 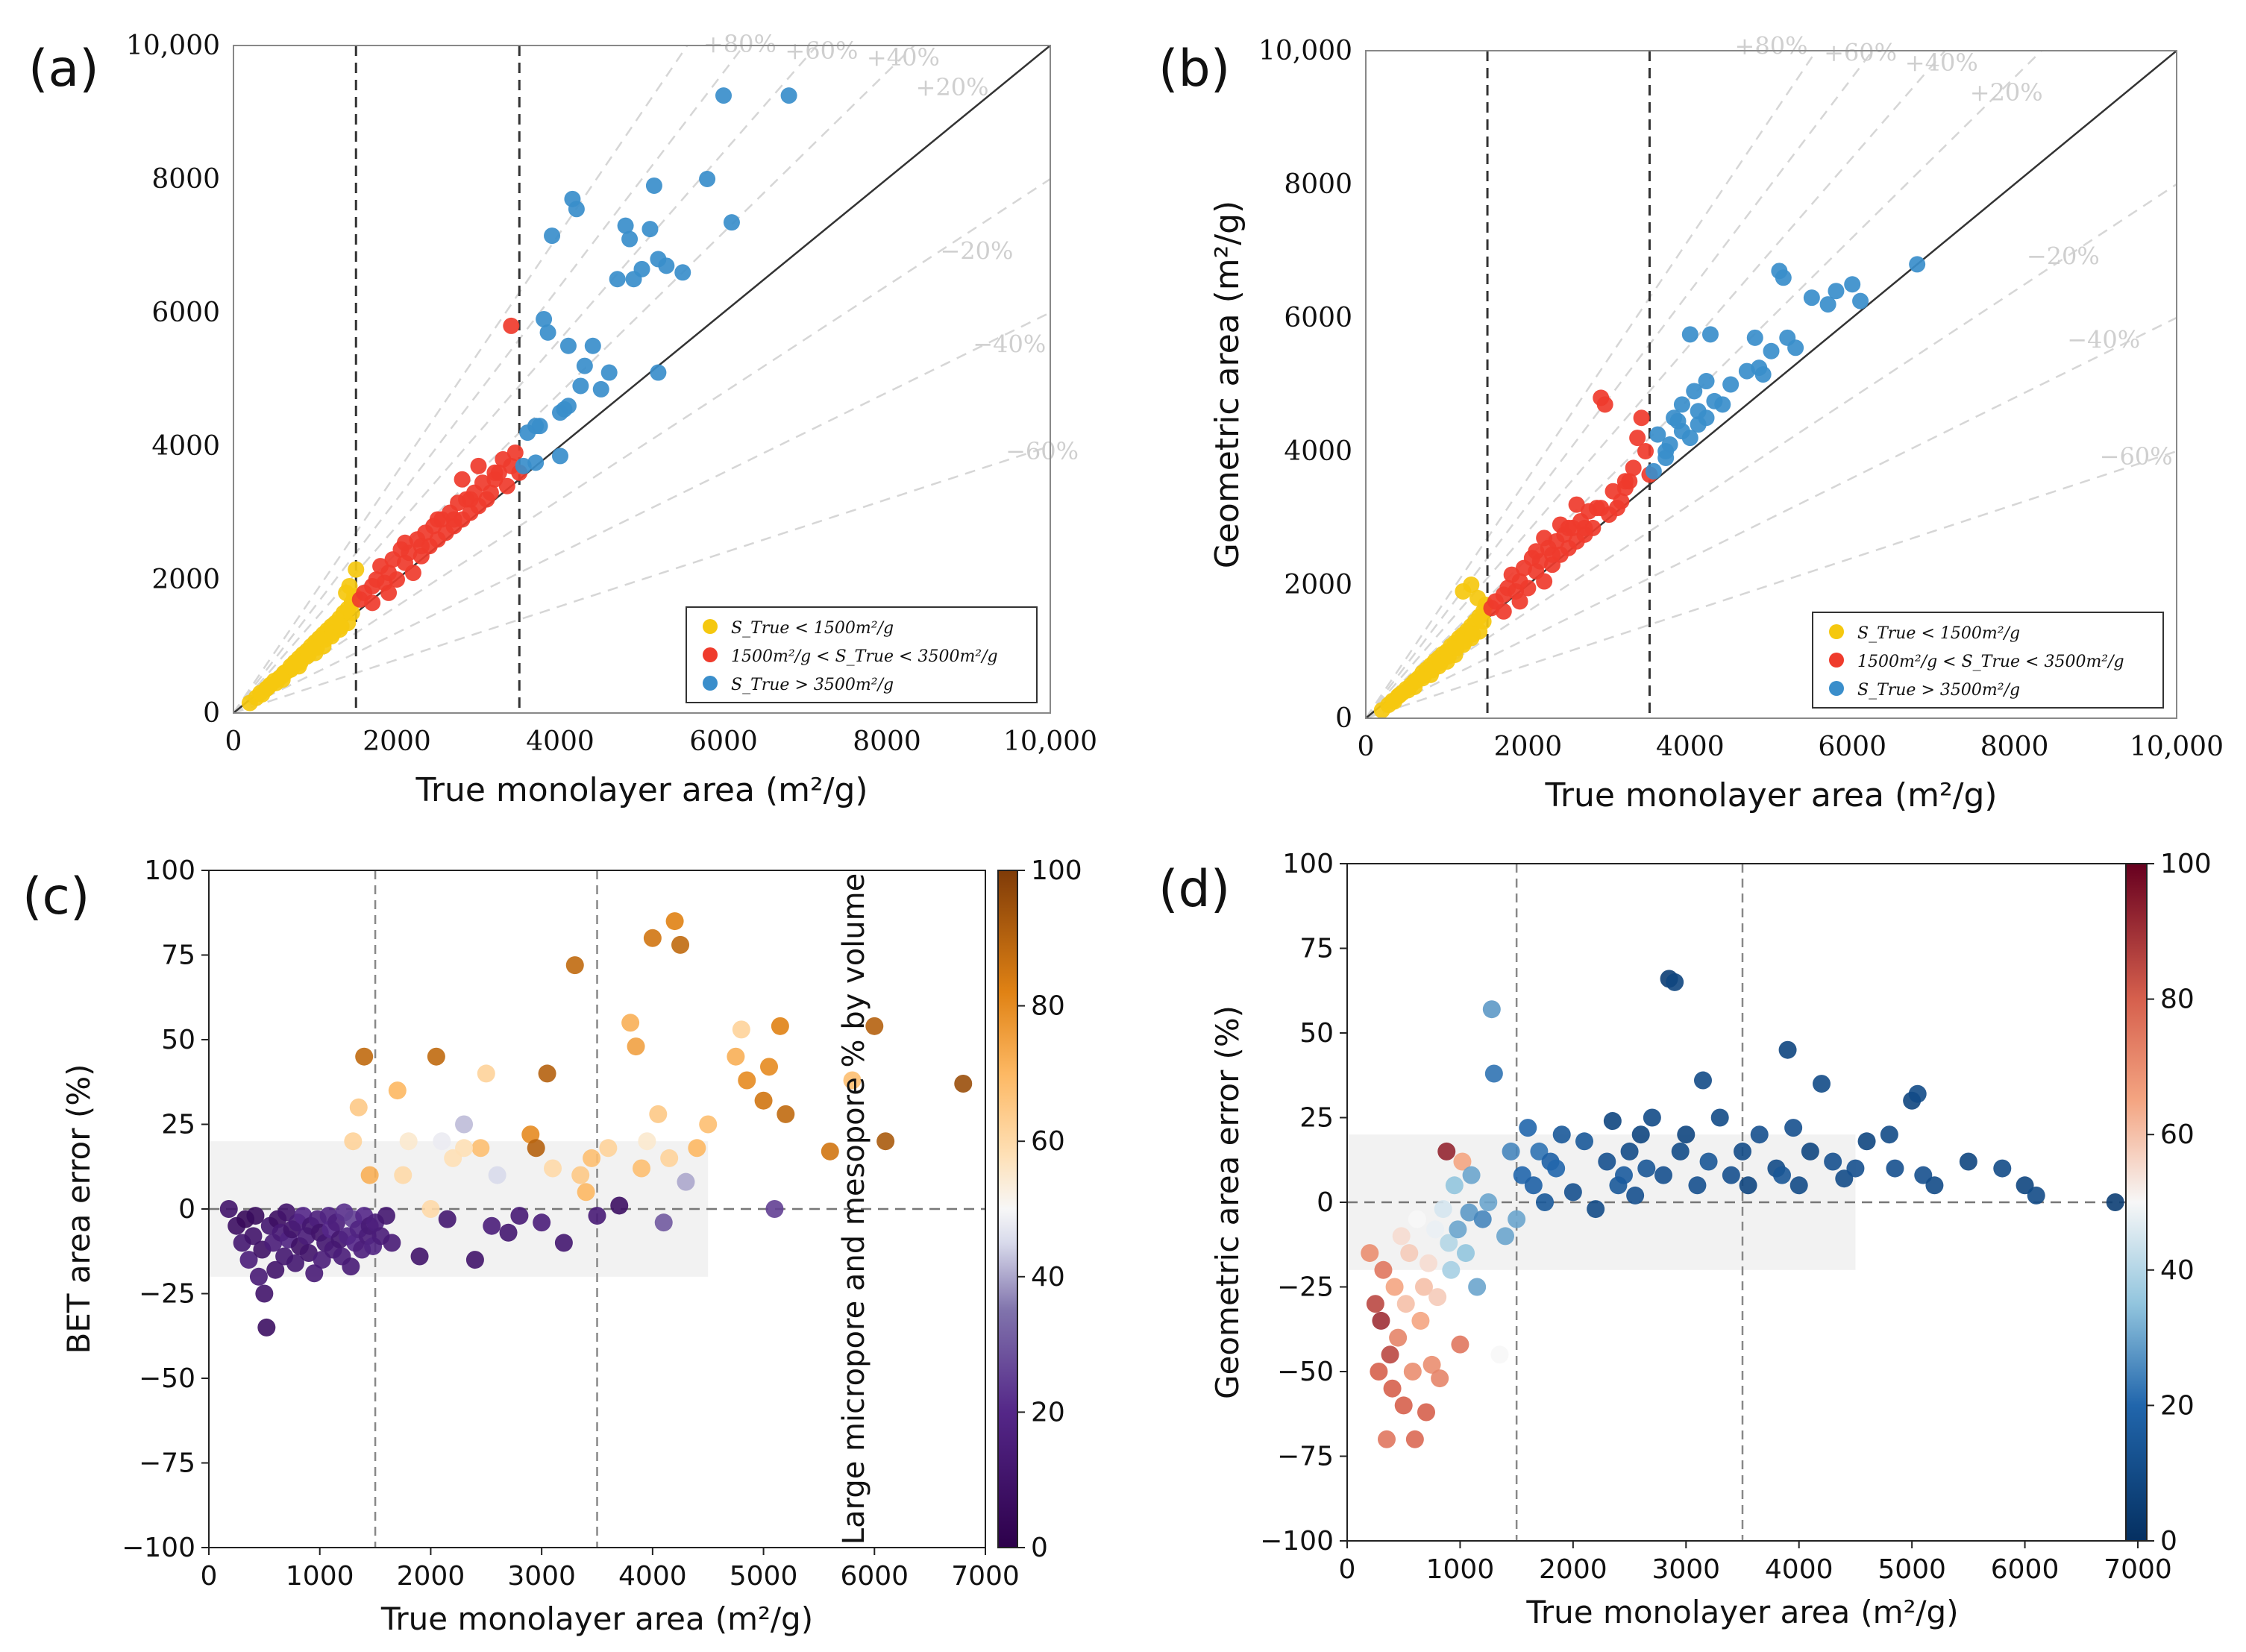 I want to click on x-tick-label: 6000, so click(x=874, y=1576).